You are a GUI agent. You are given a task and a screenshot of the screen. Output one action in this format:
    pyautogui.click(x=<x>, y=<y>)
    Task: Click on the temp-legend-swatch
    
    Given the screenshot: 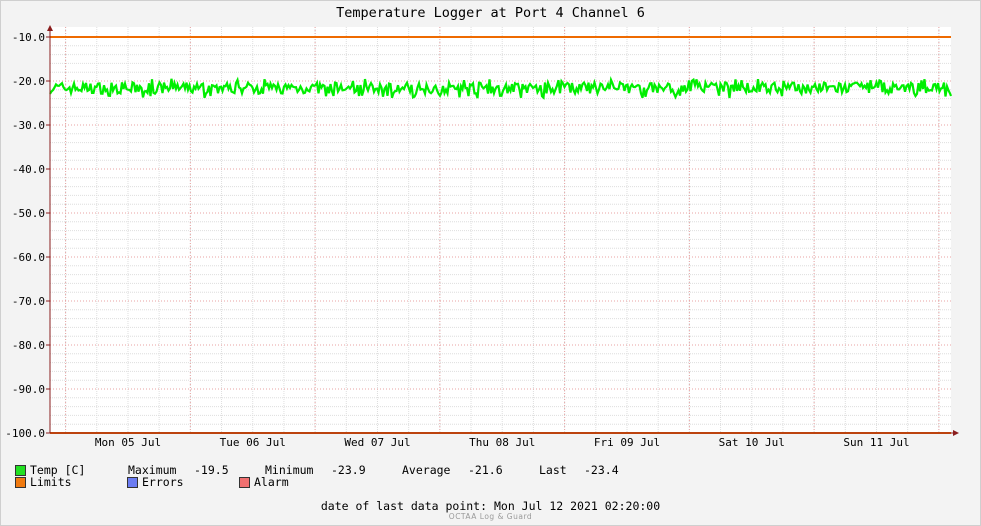 What is the action you would take?
    pyautogui.click(x=20, y=470)
    